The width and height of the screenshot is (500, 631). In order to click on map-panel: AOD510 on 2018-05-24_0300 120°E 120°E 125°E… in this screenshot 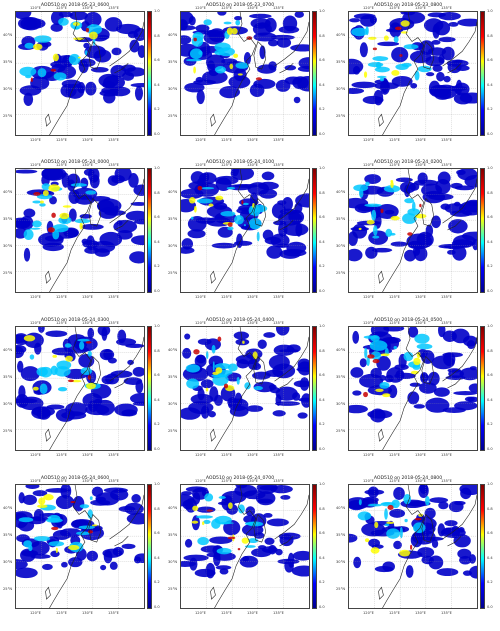, I will do `click(82, 395)`.